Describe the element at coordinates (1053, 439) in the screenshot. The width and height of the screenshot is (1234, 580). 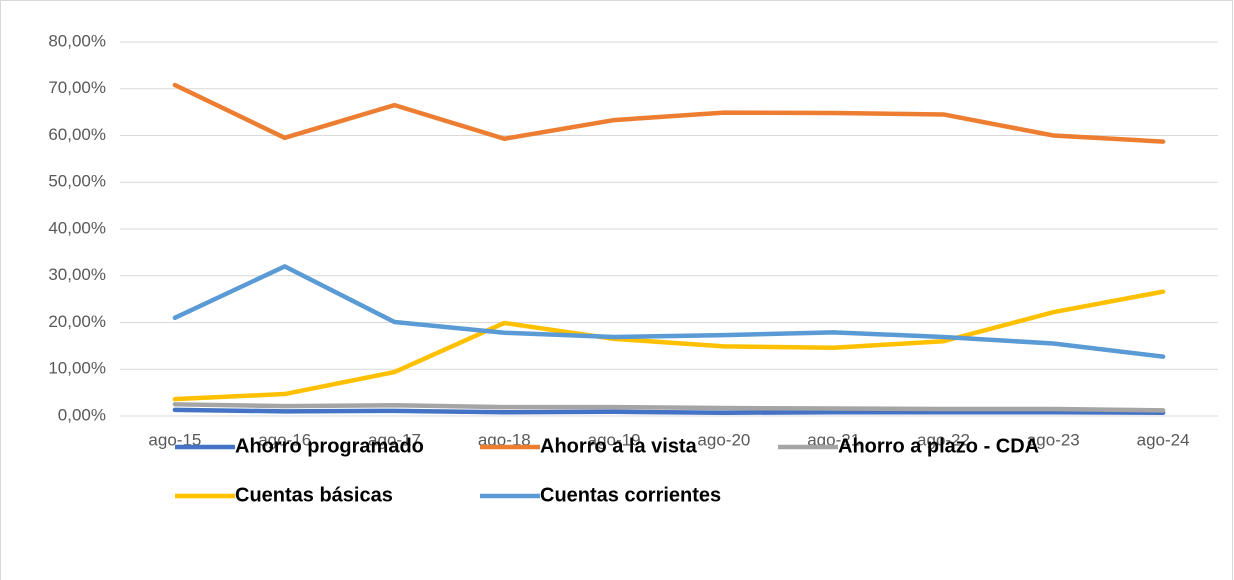
I see `x-tick-label: ago-23` at that location.